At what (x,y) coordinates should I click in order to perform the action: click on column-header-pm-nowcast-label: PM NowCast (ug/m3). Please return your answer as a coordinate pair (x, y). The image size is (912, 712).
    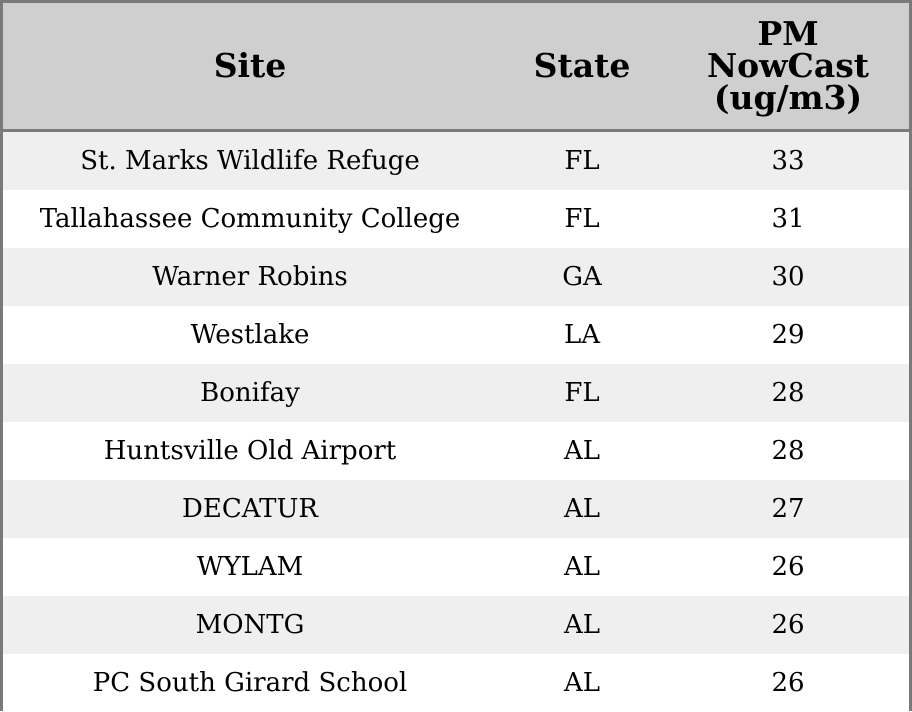
    Looking at the image, I should click on (788, 65).